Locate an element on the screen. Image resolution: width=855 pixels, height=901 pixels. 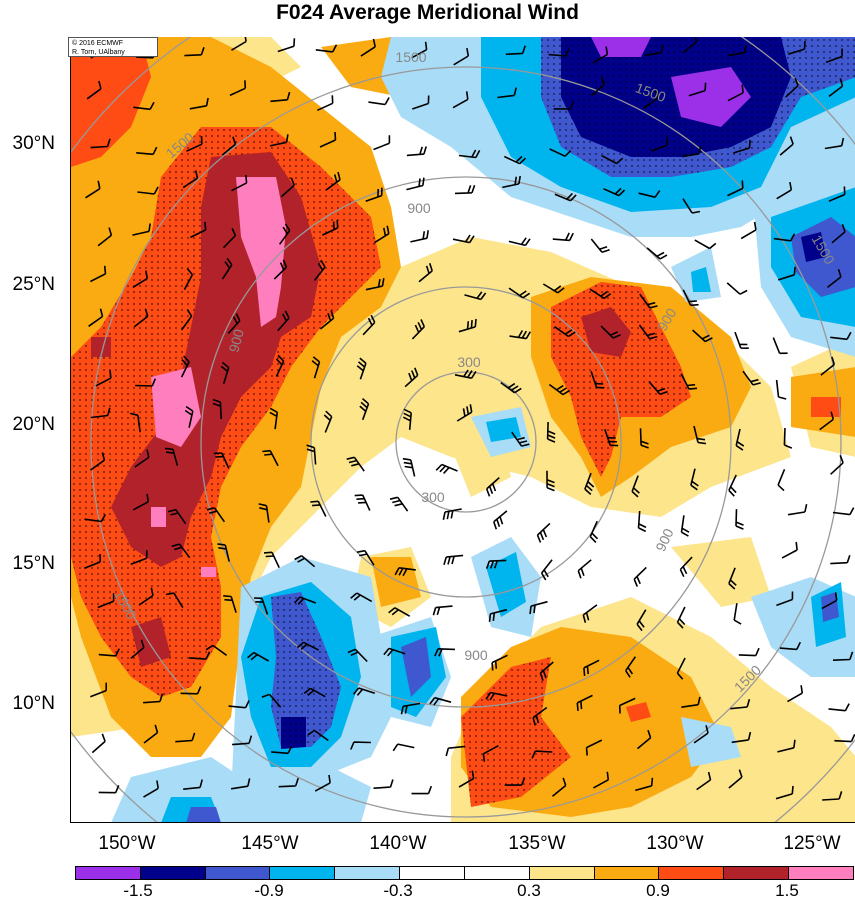
colorbar-swatch is located at coordinates (821, 873).